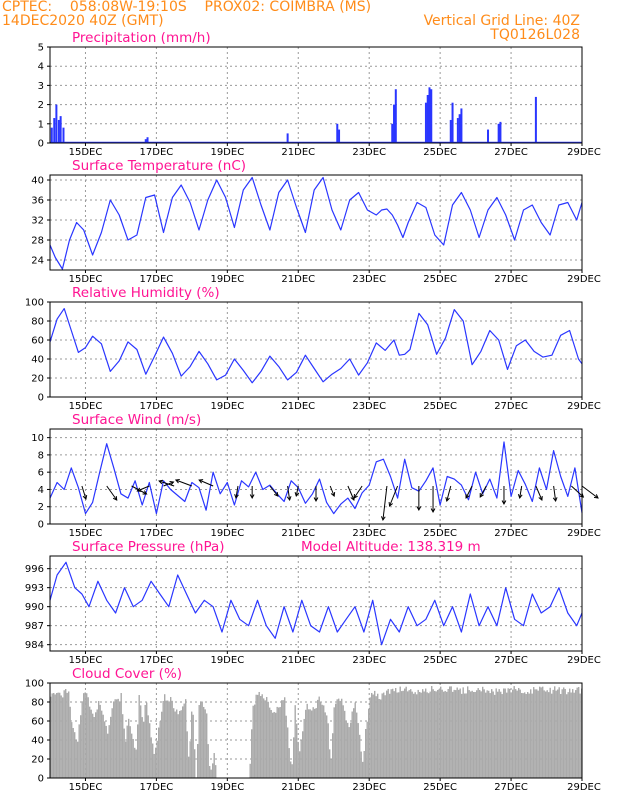  I want to click on temp-xtick-label: 23DEC, so click(369, 279).